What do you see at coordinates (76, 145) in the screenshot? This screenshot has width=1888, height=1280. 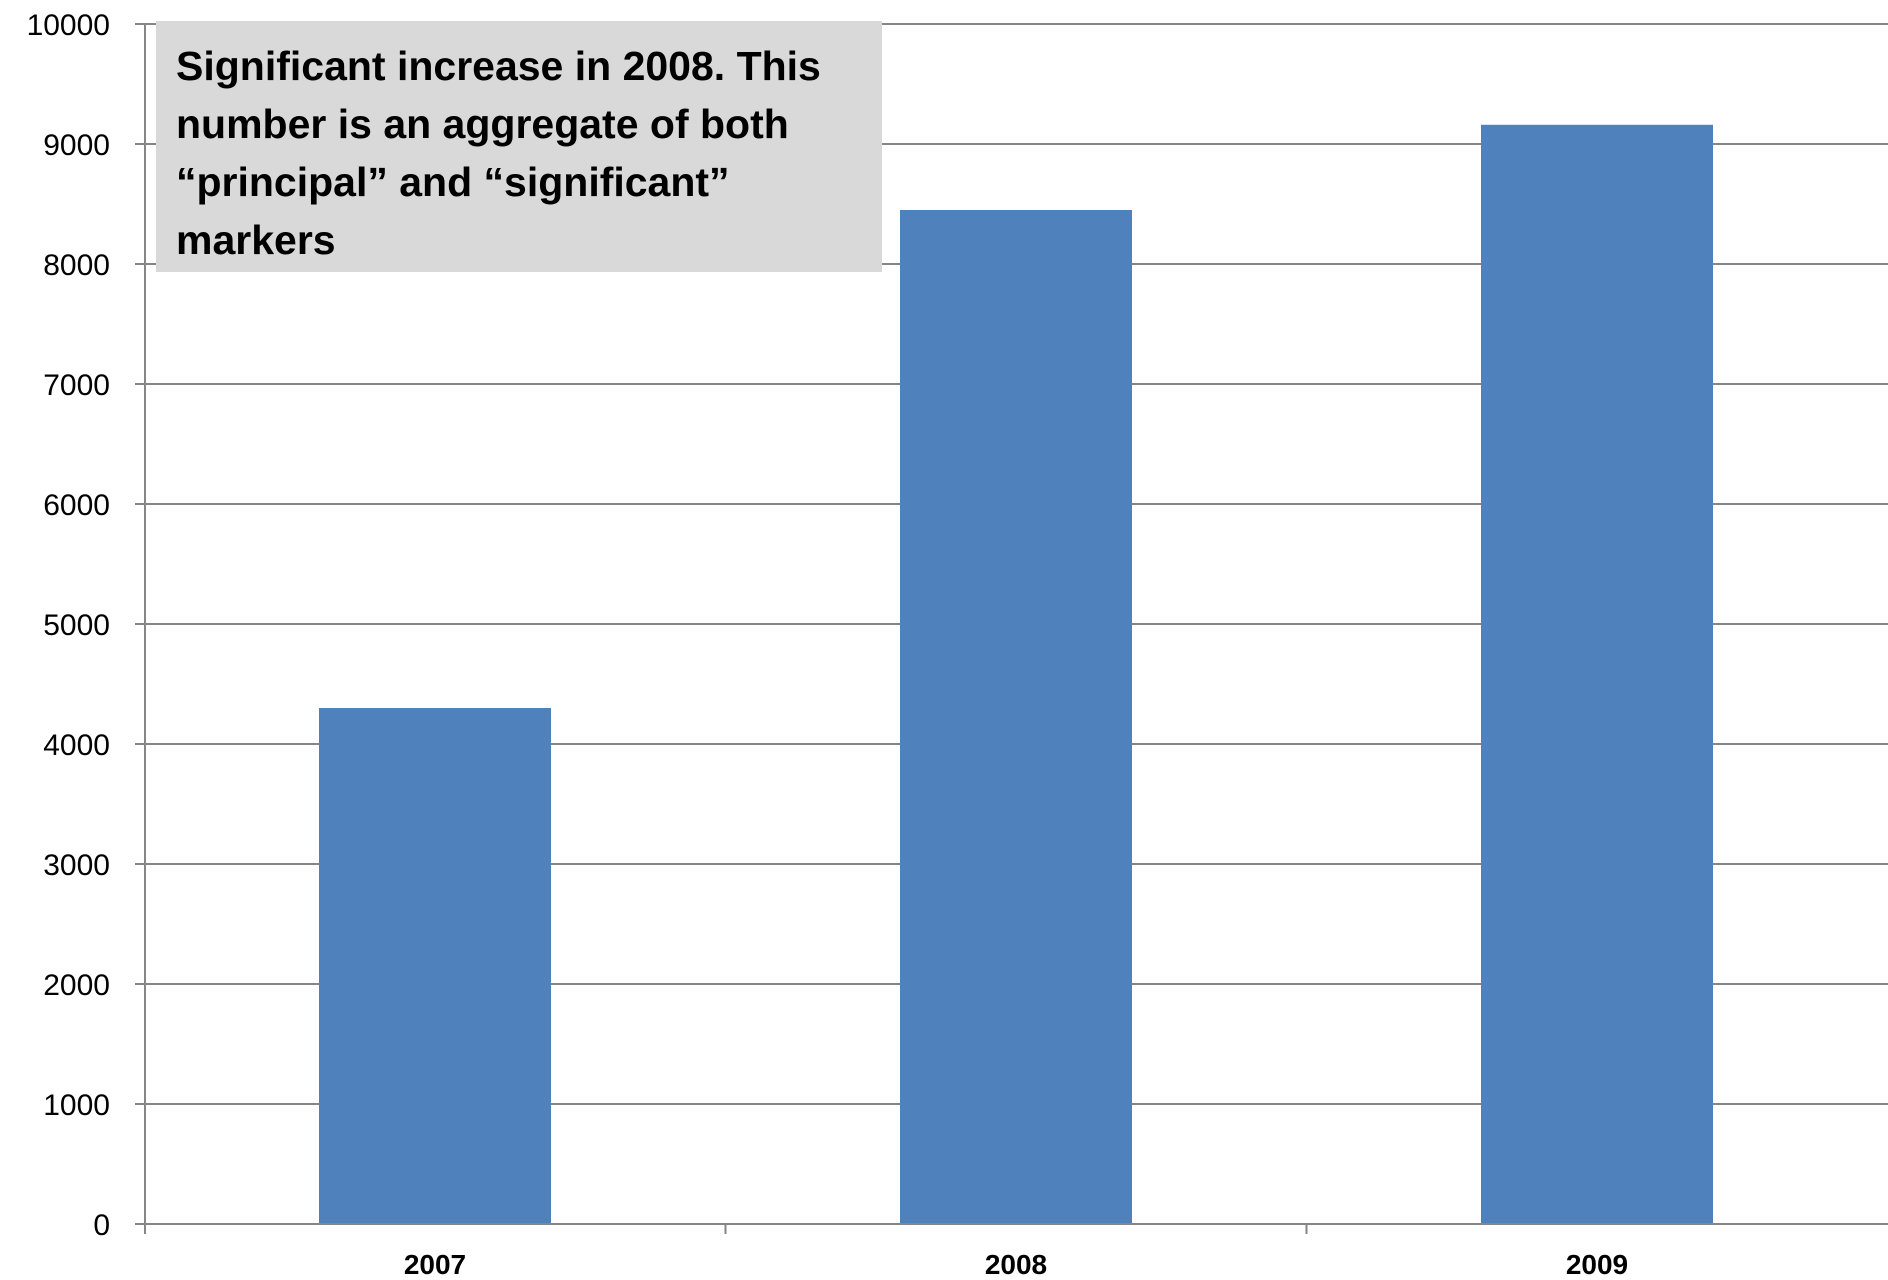 I see `y-tick-label: 9000` at bounding box center [76, 145].